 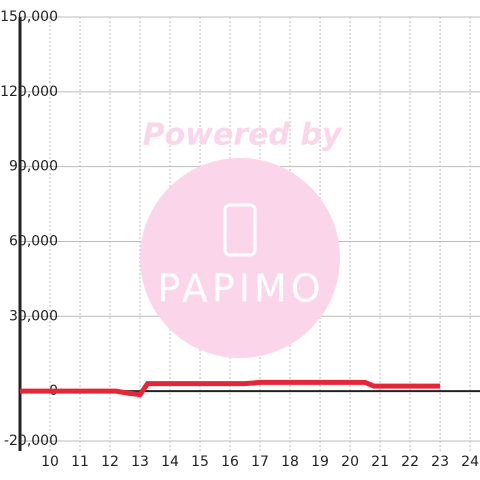 I want to click on x-tick-label: 22, so click(x=410, y=462).